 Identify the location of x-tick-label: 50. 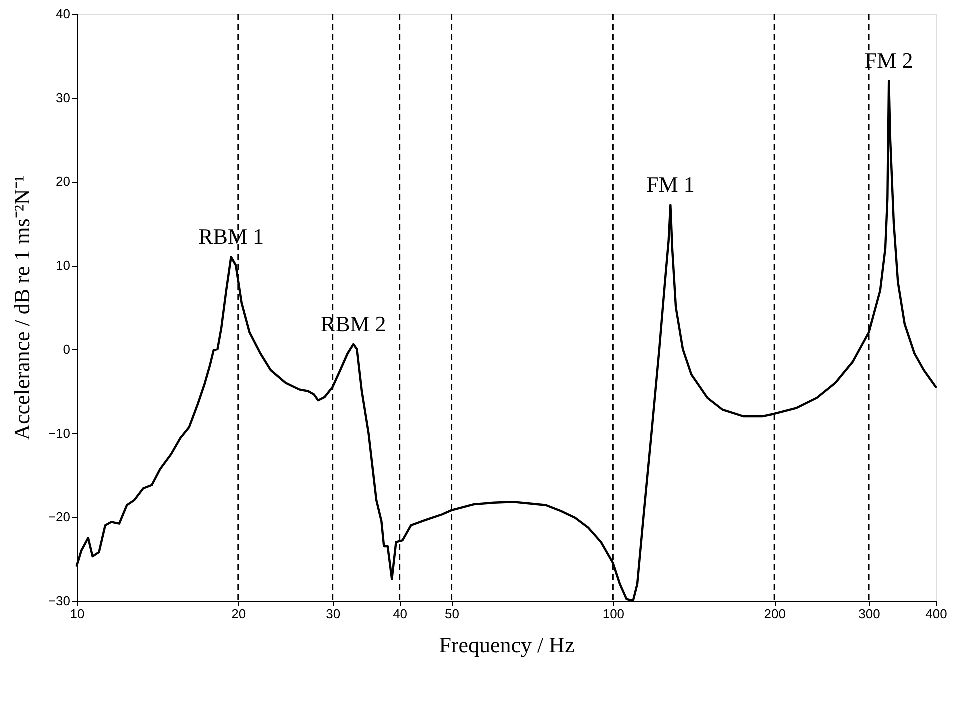
(452, 614).